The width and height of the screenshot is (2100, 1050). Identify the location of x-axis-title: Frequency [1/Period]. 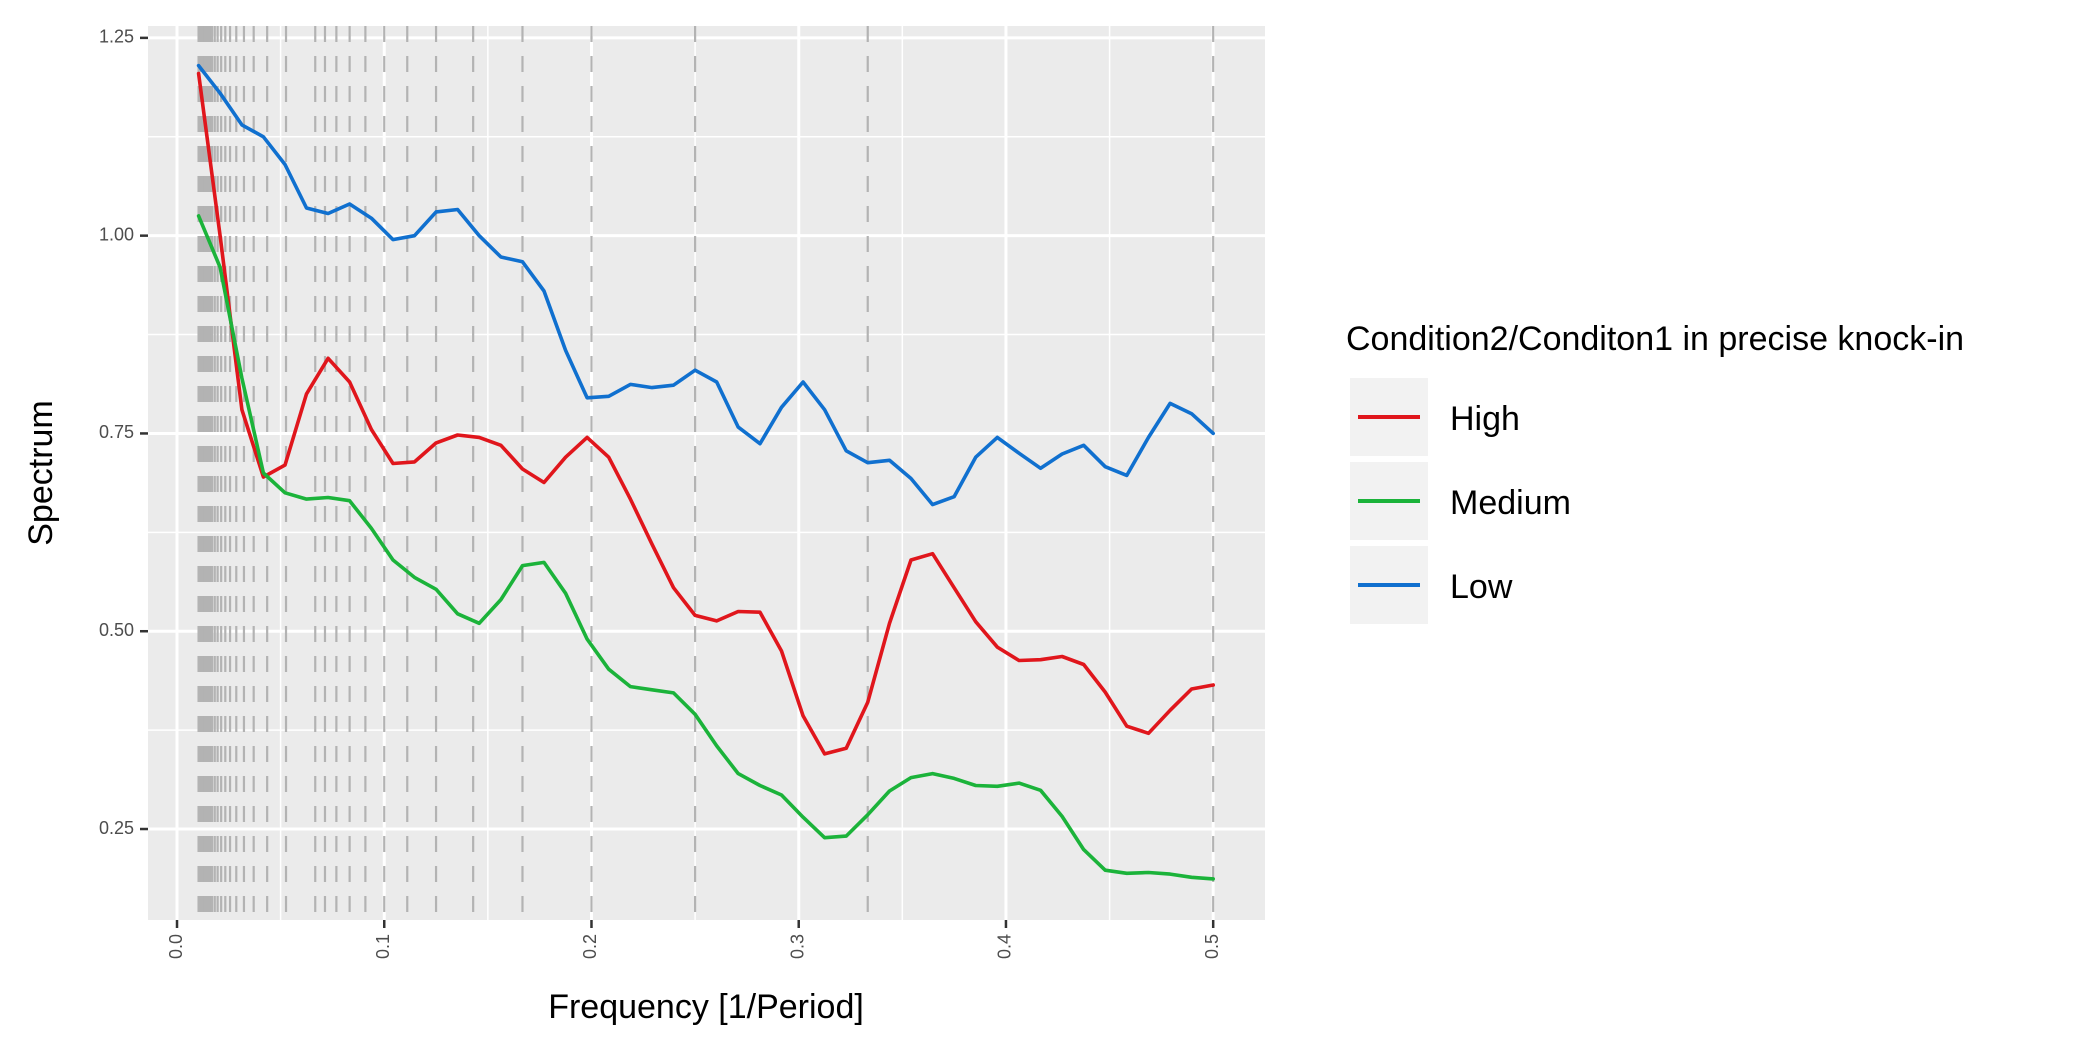
(706, 1007).